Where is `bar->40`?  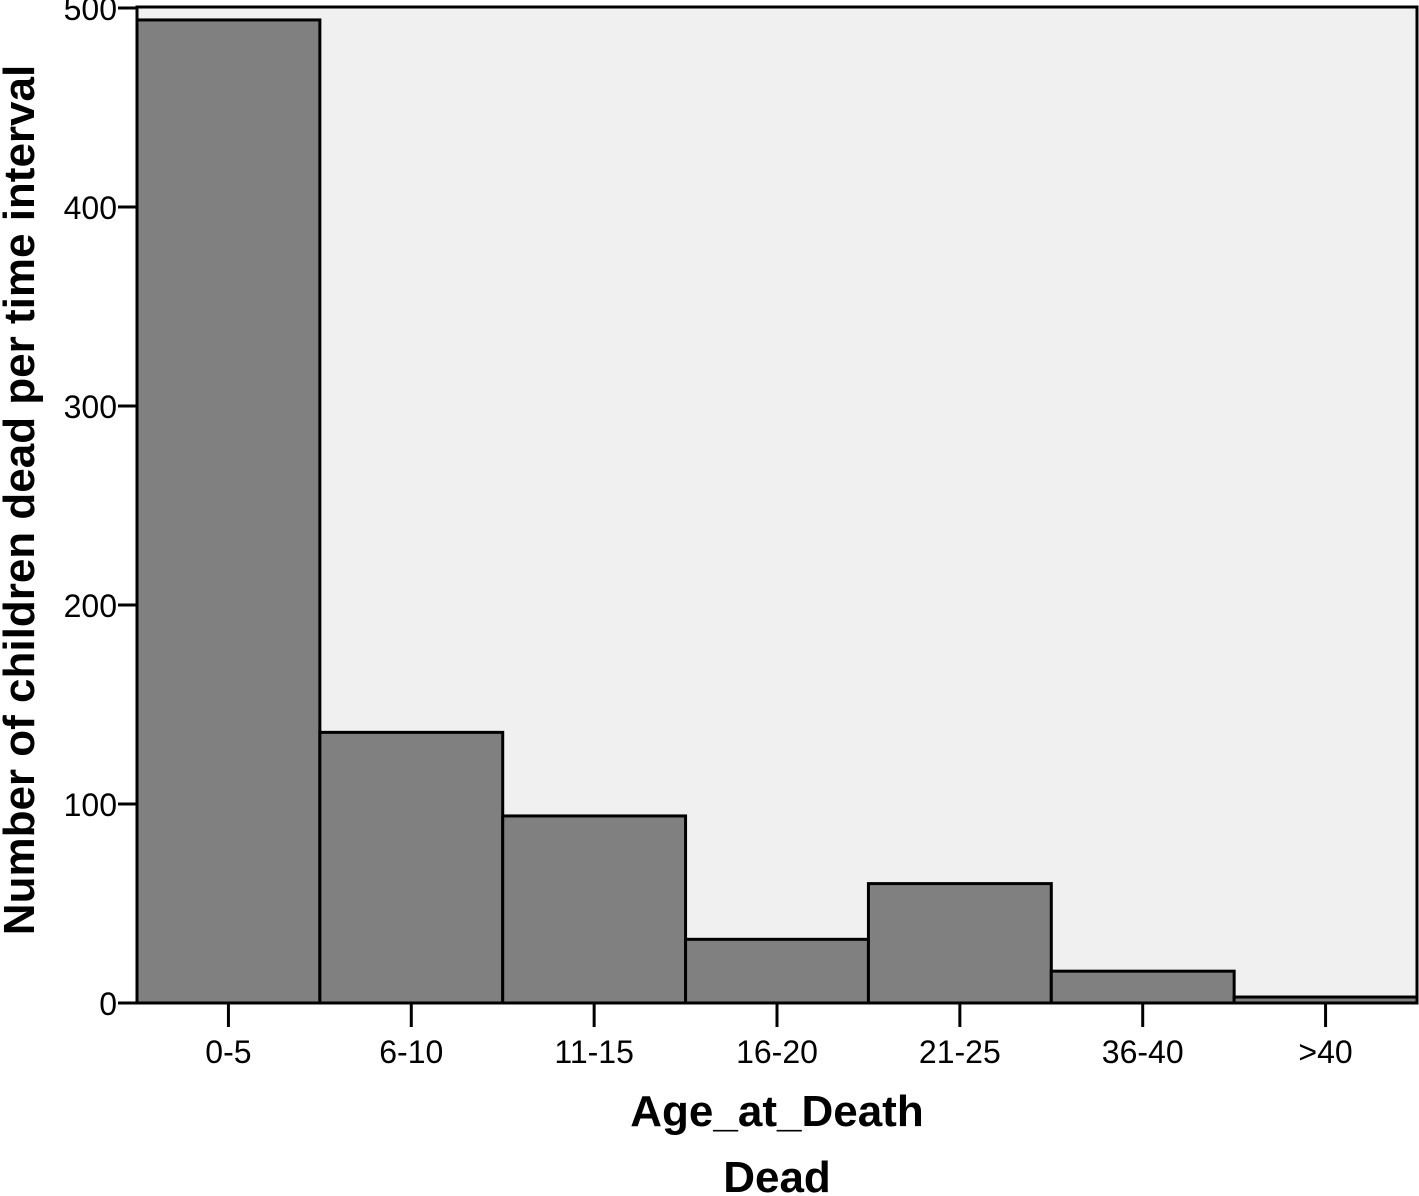 bar->40 is located at coordinates (1325, 1000).